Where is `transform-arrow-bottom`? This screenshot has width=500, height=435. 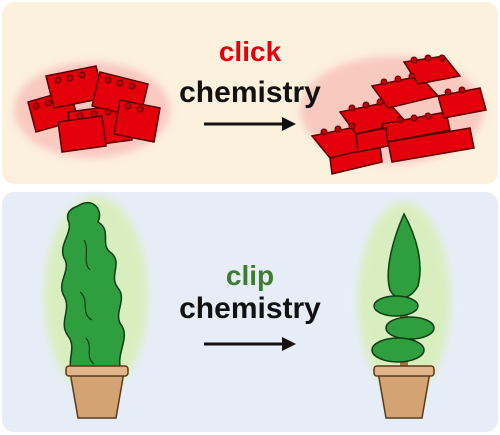 transform-arrow-bottom is located at coordinates (250, 344).